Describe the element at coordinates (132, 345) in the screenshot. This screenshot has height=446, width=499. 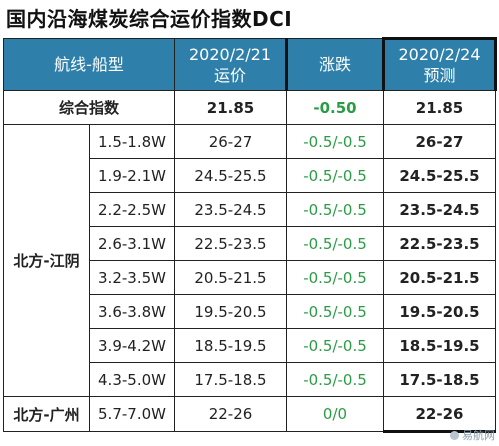
I see `ship-size-cell: 3.9-4.2W` at that location.